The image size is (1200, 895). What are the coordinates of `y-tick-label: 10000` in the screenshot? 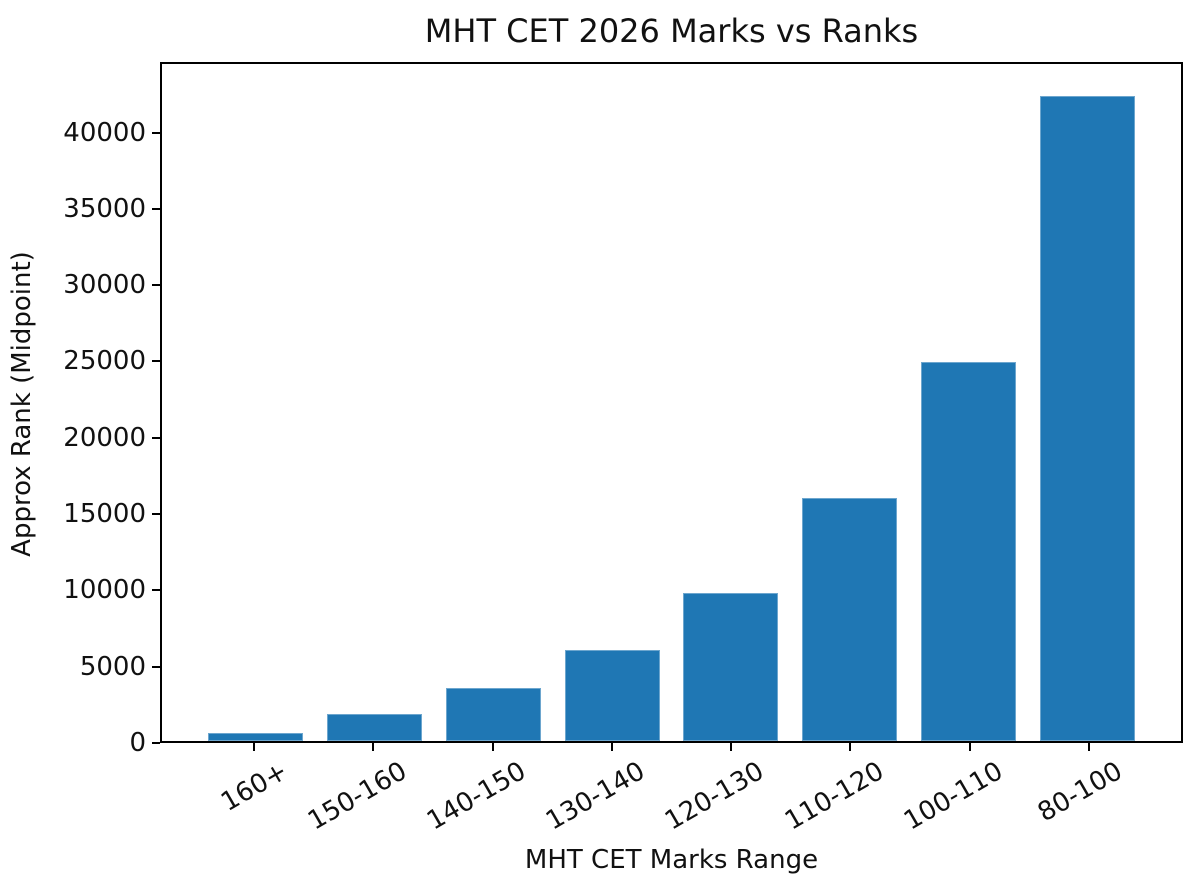 It's located at (104, 590).